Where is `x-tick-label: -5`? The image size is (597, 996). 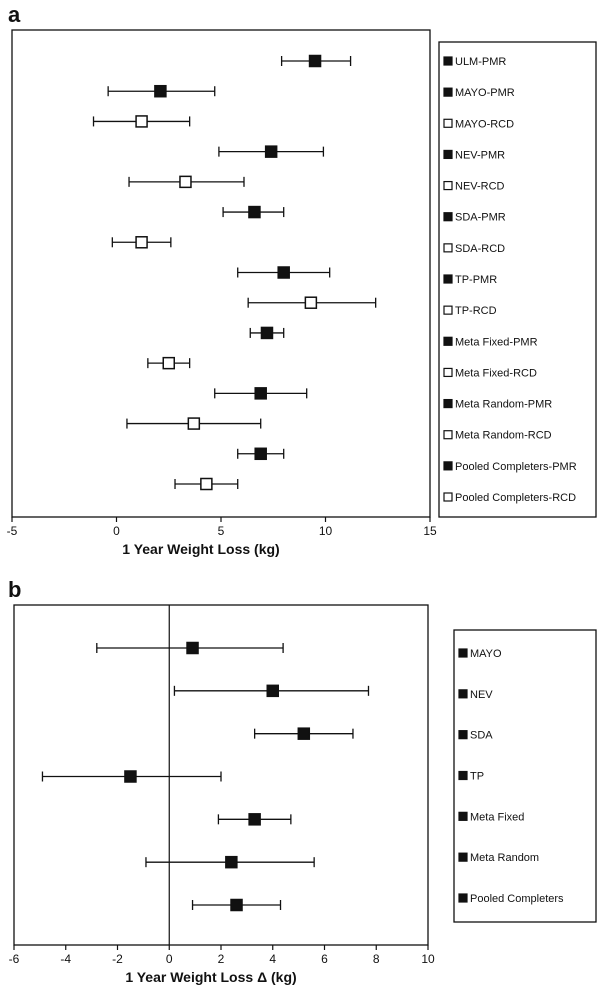
x-tick-label: -5 is located at coordinates (12, 531).